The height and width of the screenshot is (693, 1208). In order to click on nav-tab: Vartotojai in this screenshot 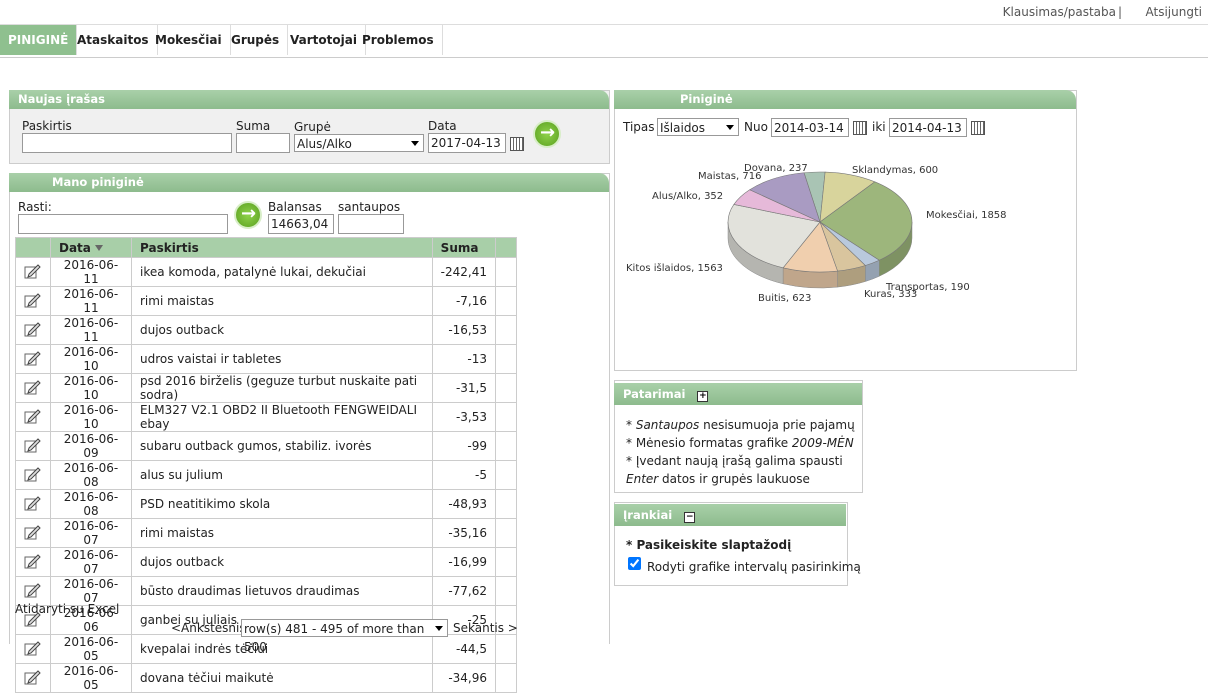, I will do `click(324, 40)`.